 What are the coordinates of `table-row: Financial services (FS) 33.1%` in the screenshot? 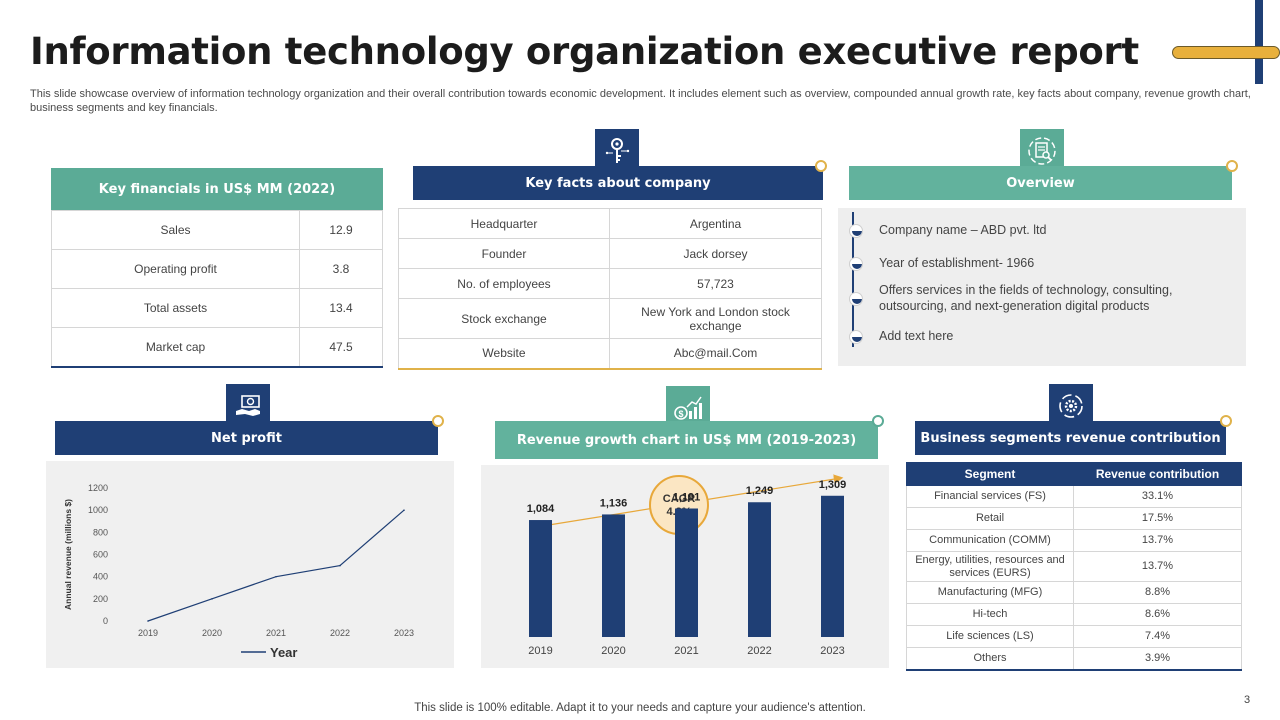 It's located at (1074, 496).